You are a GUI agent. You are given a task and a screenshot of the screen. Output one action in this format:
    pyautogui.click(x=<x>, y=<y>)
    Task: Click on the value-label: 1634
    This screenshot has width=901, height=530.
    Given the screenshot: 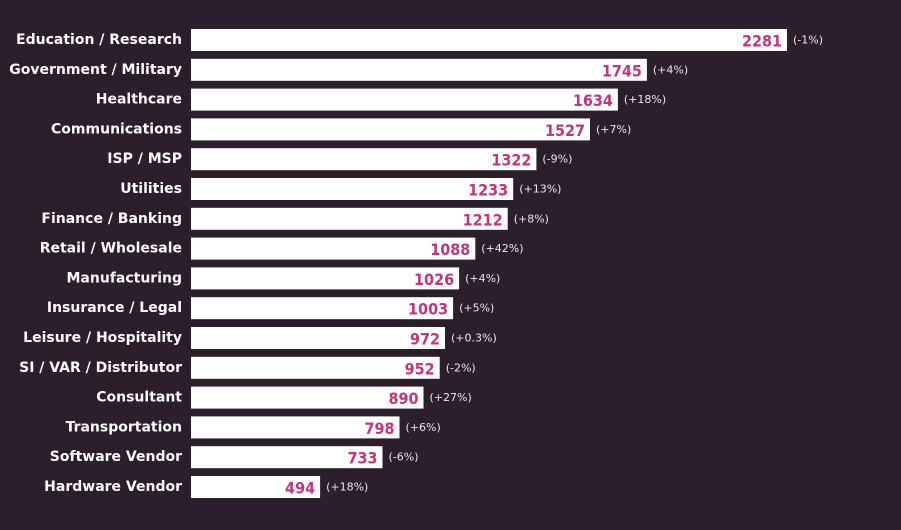 What is the action you would take?
    pyautogui.click(x=593, y=100)
    